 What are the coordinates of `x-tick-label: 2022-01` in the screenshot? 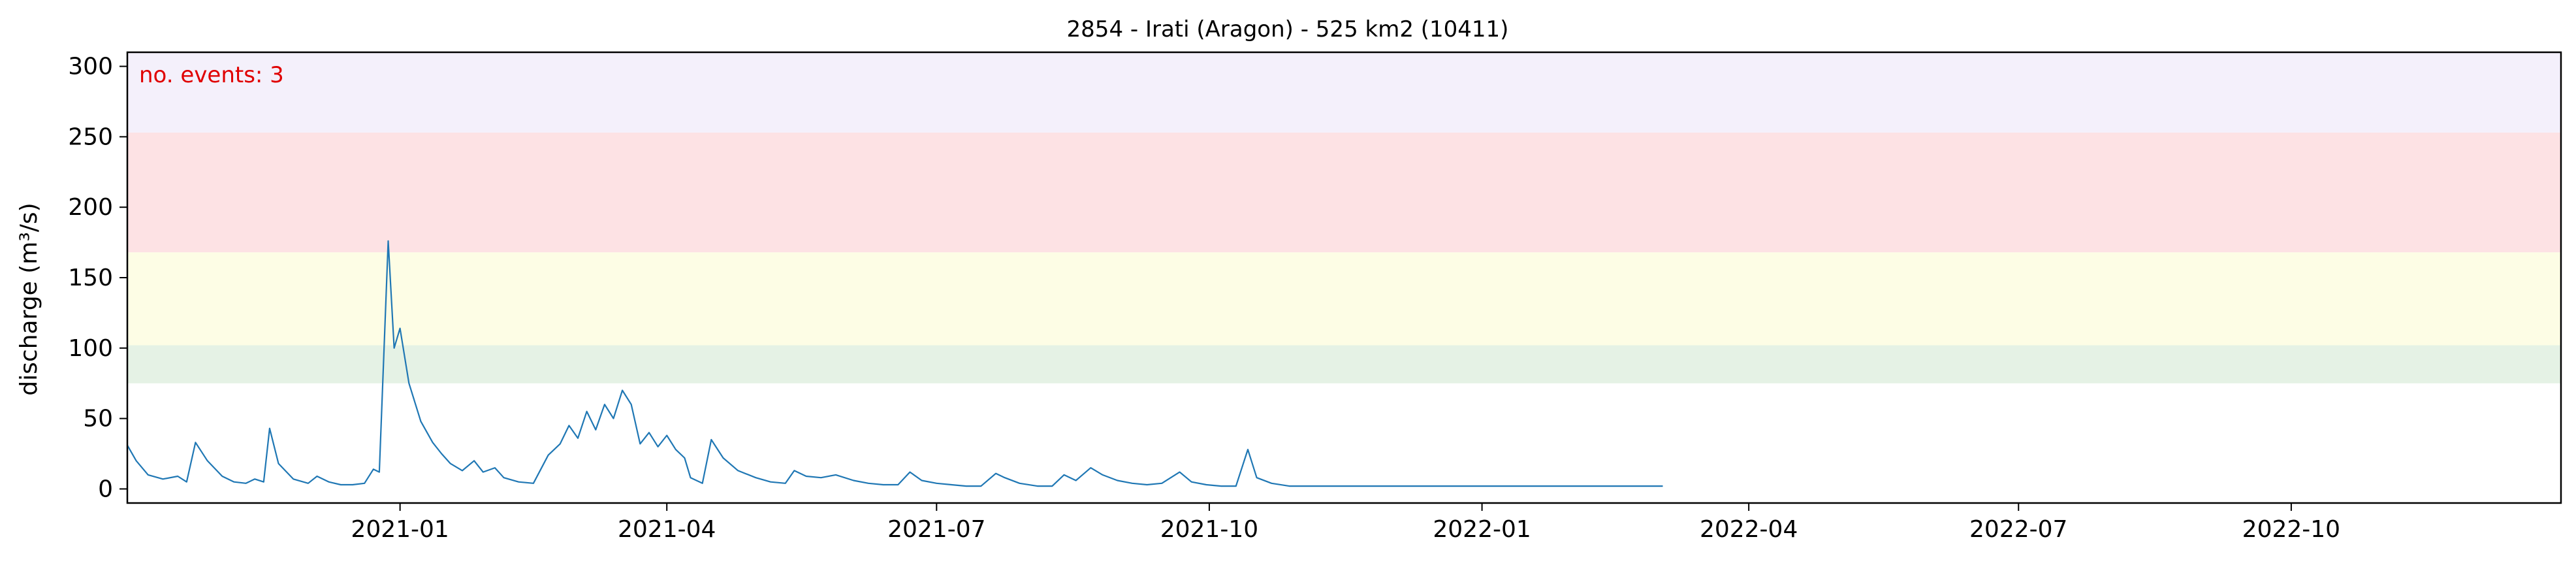 It's located at (1482, 529).